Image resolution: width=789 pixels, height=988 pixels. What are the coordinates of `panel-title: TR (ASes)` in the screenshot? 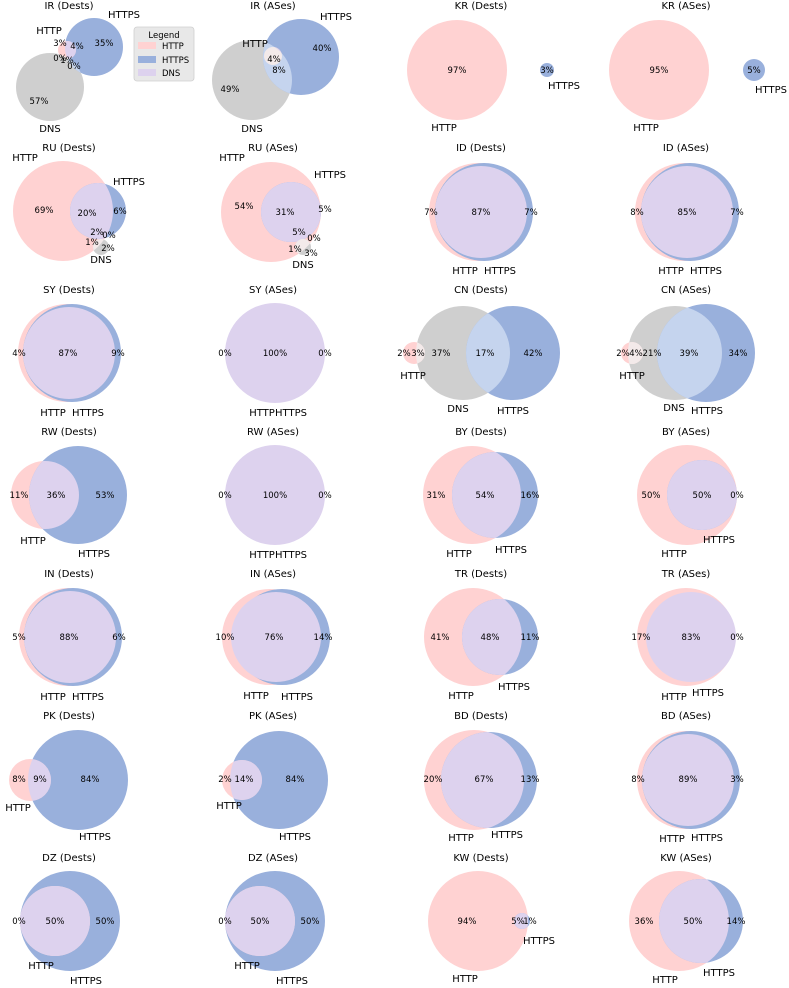 It's located at (686, 574).